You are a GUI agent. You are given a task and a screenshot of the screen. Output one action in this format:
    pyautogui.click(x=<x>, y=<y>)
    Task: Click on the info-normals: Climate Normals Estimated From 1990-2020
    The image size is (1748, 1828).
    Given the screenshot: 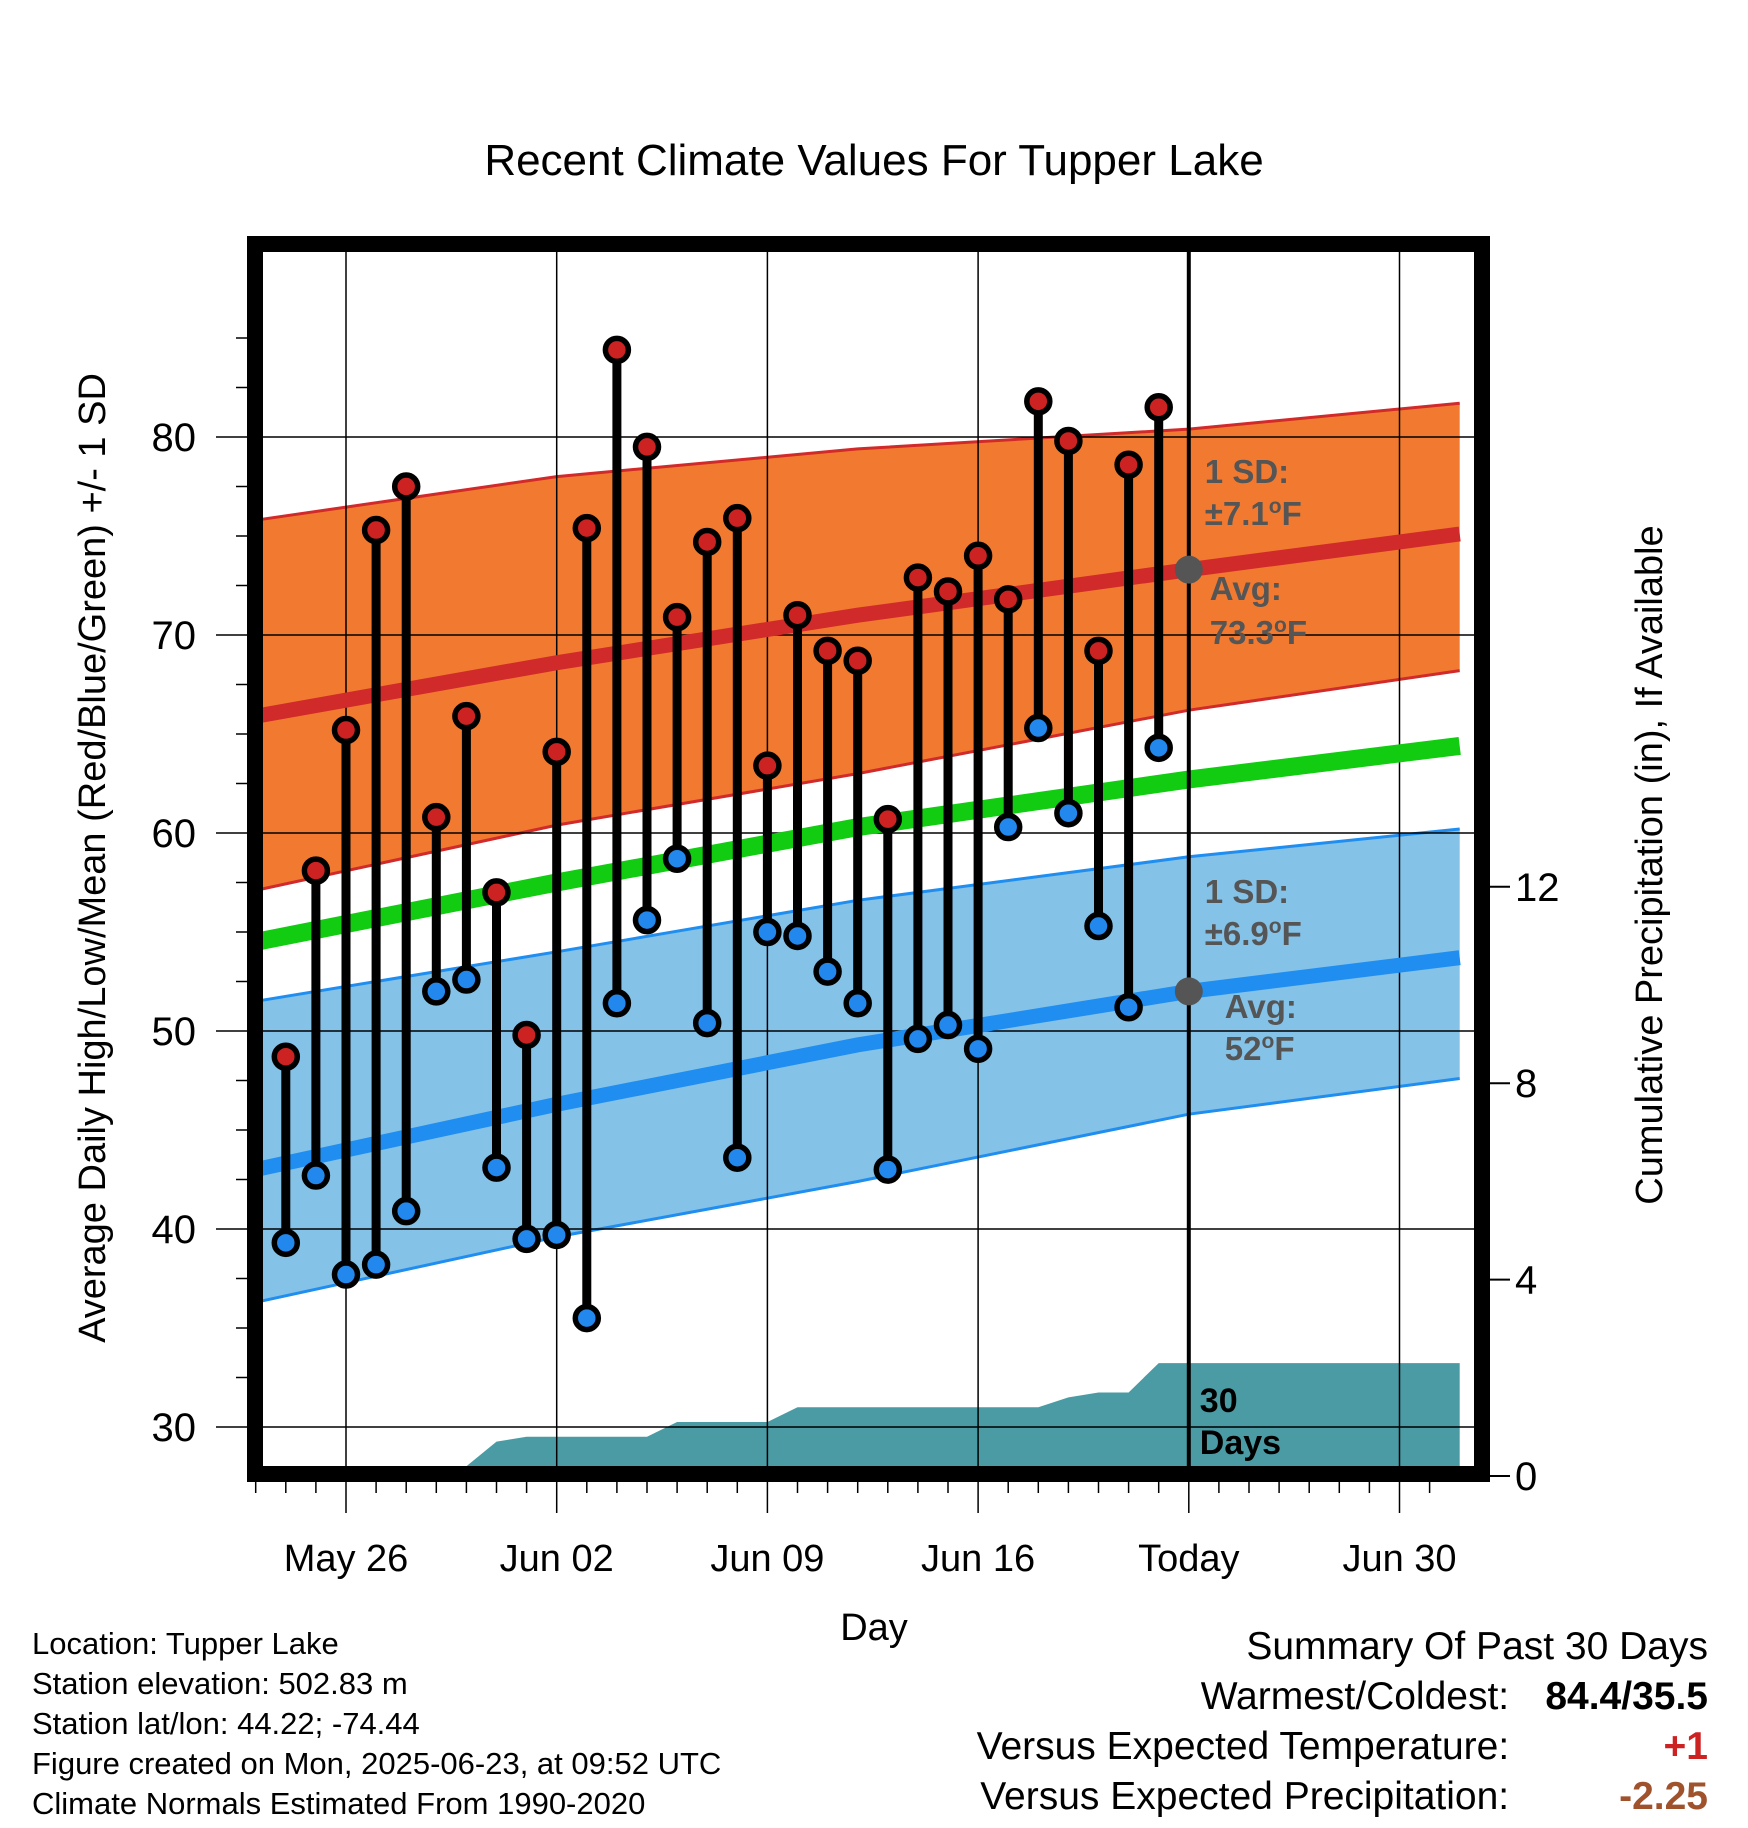 What is the action you would take?
    pyautogui.click(x=339, y=1803)
    